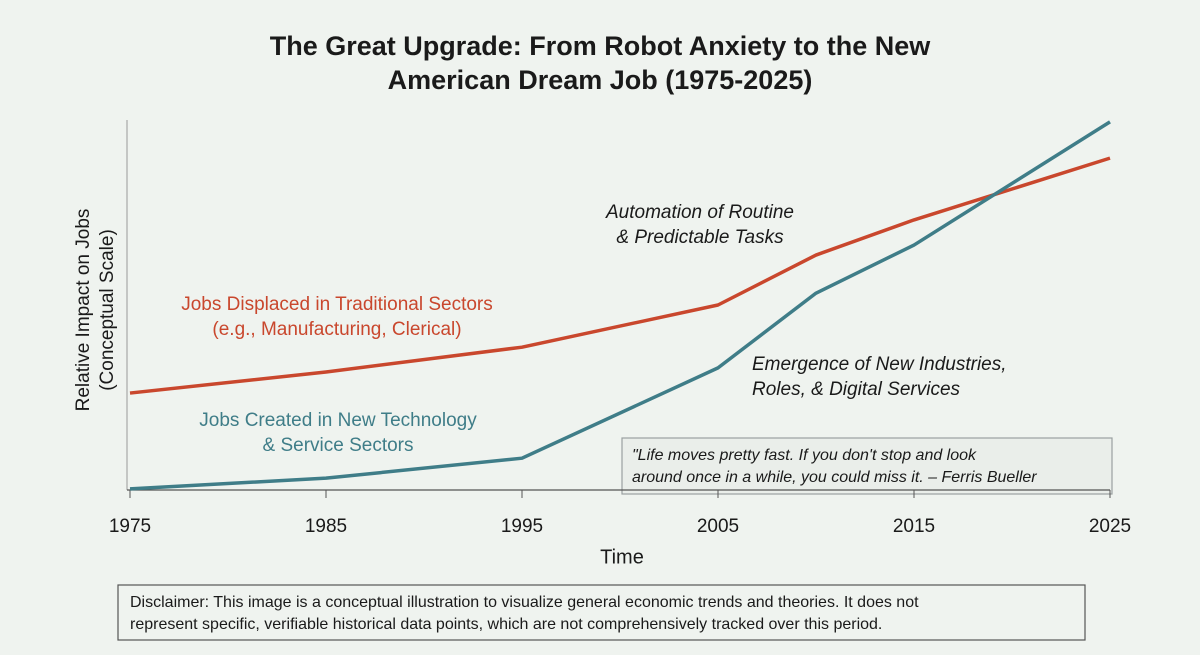  Describe the element at coordinates (856, 389) in the screenshot. I see `annotation: Roles, & Digital Services` at that location.